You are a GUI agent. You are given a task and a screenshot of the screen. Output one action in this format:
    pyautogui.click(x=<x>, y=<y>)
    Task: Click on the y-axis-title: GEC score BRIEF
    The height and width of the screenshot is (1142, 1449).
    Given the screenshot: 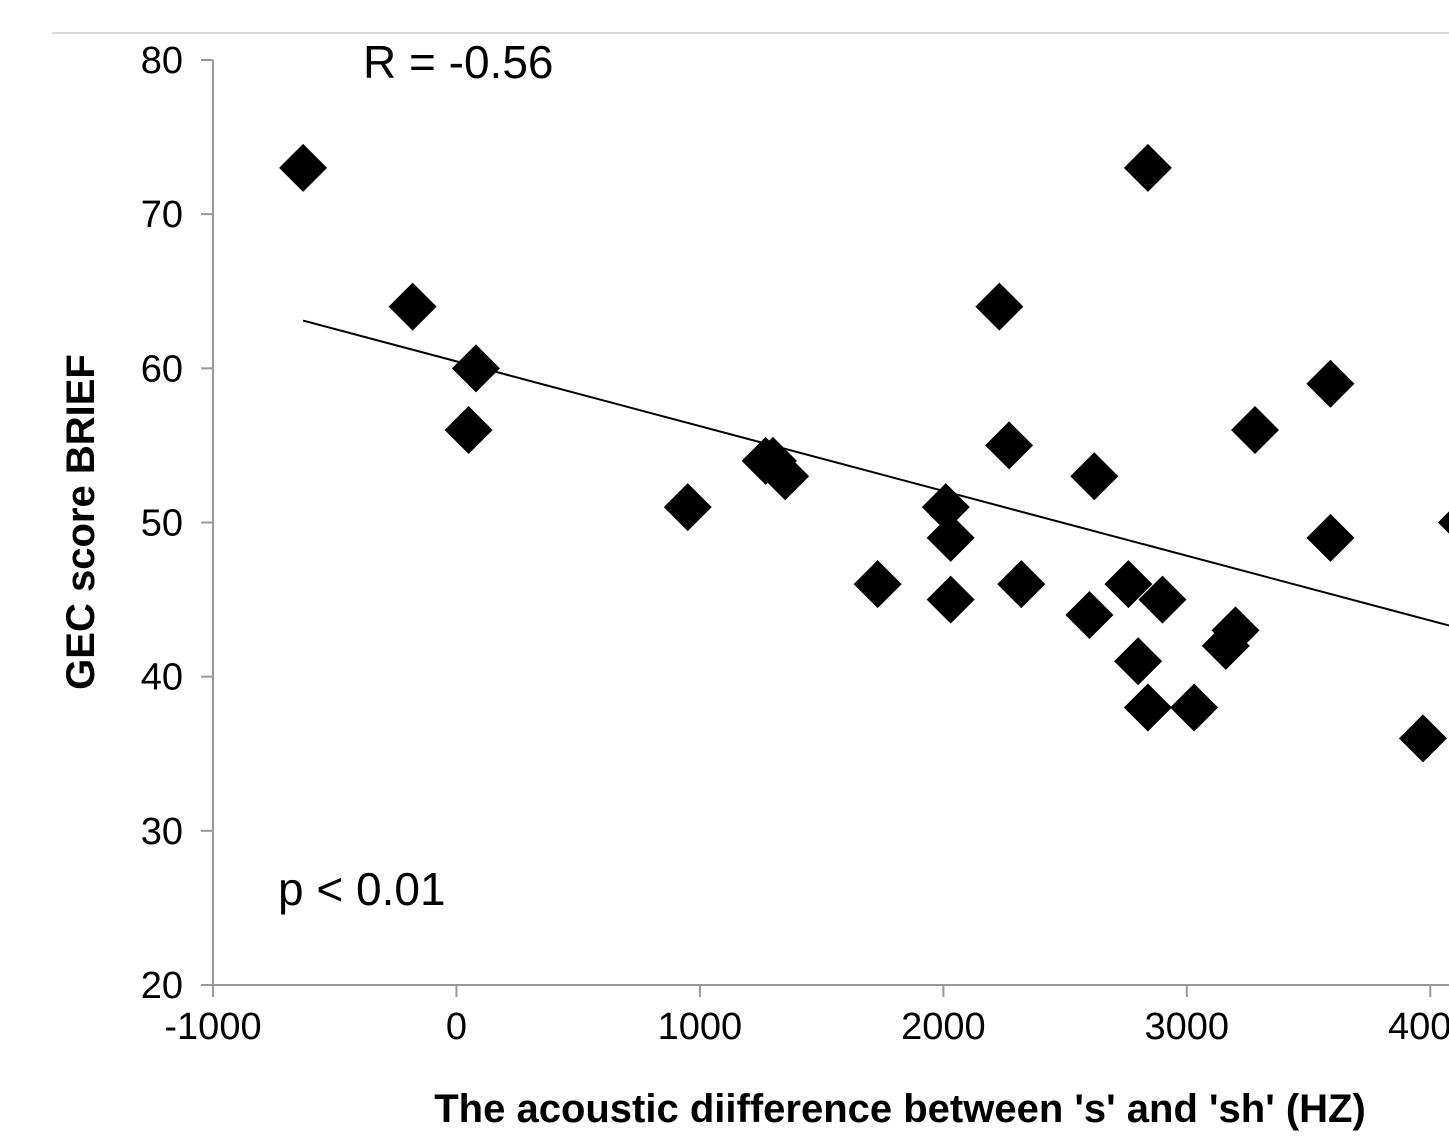 What is the action you would take?
    pyautogui.click(x=81, y=522)
    